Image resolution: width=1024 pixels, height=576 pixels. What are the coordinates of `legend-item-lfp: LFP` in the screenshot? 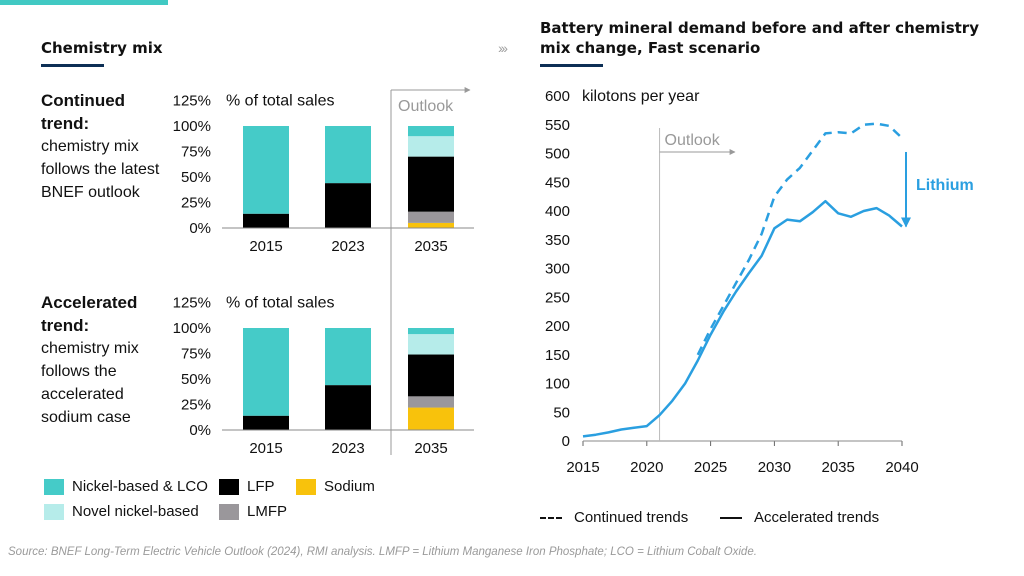 It's located at (247, 486).